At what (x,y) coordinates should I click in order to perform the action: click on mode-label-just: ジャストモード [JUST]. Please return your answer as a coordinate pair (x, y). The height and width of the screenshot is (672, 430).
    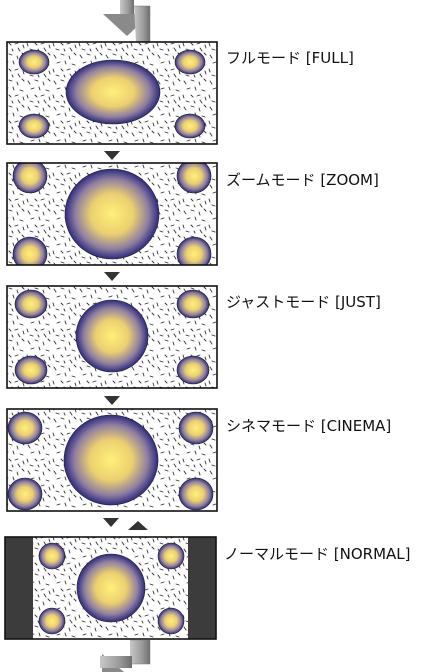
    Looking at the image, I should click on (303, 302).